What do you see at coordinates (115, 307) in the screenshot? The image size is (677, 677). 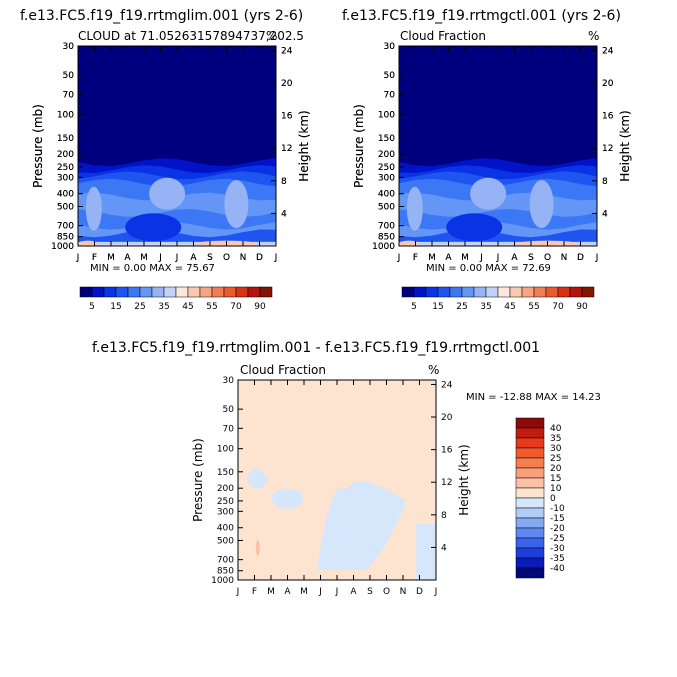 I see `panel1-cbar-label: 15` at bounding box center [115, 307].